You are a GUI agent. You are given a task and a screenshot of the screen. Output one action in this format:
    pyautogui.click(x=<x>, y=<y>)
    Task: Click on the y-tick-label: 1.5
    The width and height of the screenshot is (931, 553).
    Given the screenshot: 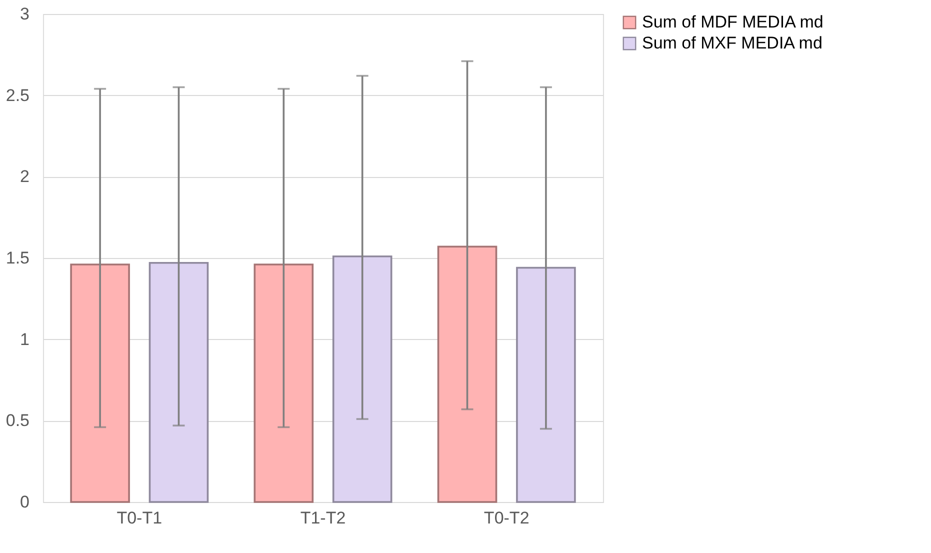 What is the action you would take?
    pyautogui.click(x=18, y=258)
    